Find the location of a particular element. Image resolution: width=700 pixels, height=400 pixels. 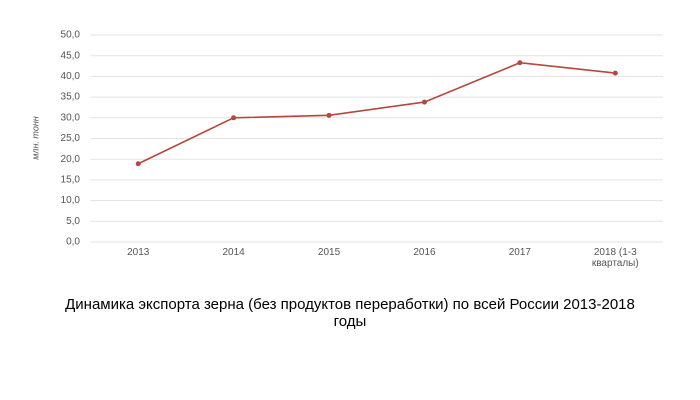

x-tick-label: 2015 is located at coordinates (329, 252).